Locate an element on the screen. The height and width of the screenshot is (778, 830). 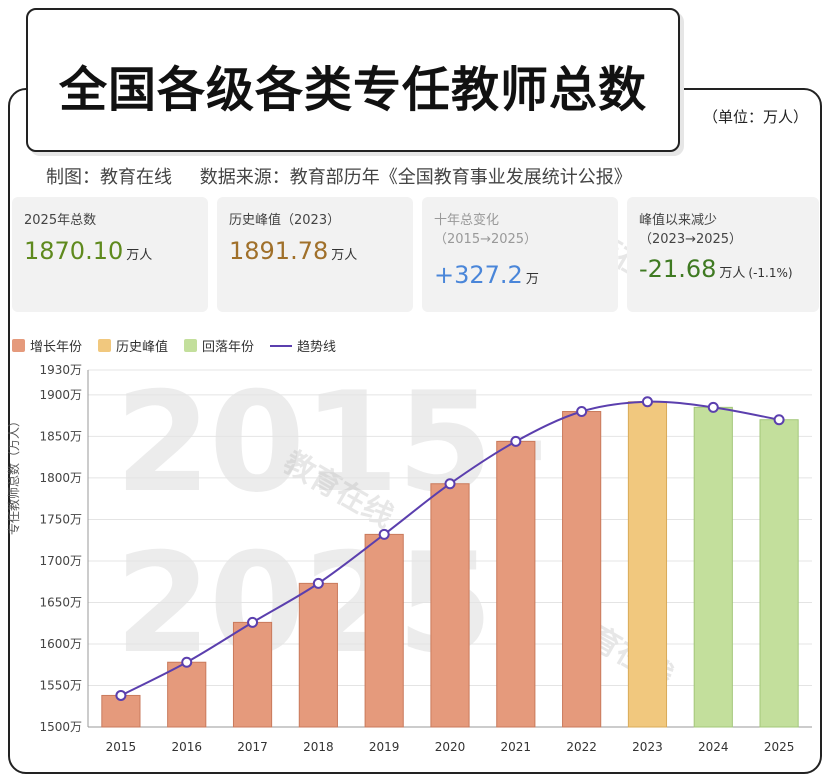
bar-2024 is located at coordinates (713, 567).